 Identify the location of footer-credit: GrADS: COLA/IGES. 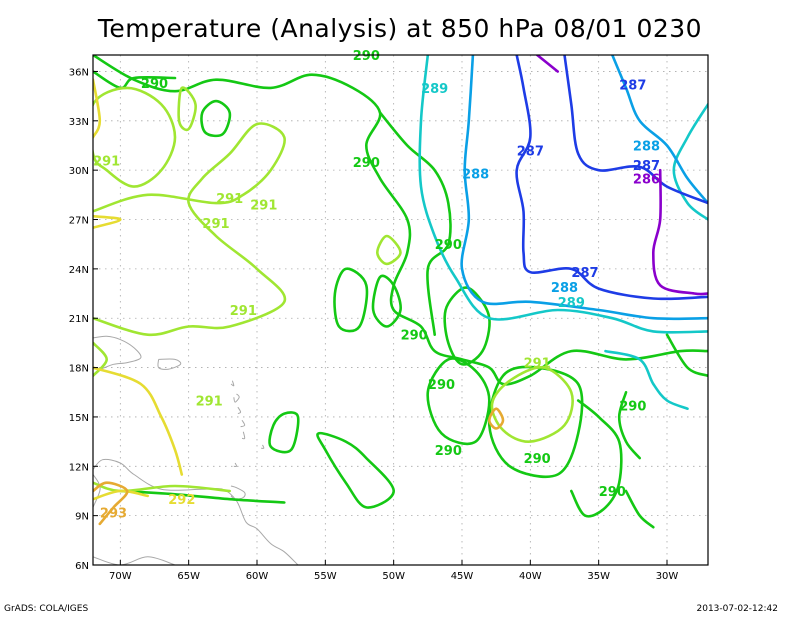
(46, 609).